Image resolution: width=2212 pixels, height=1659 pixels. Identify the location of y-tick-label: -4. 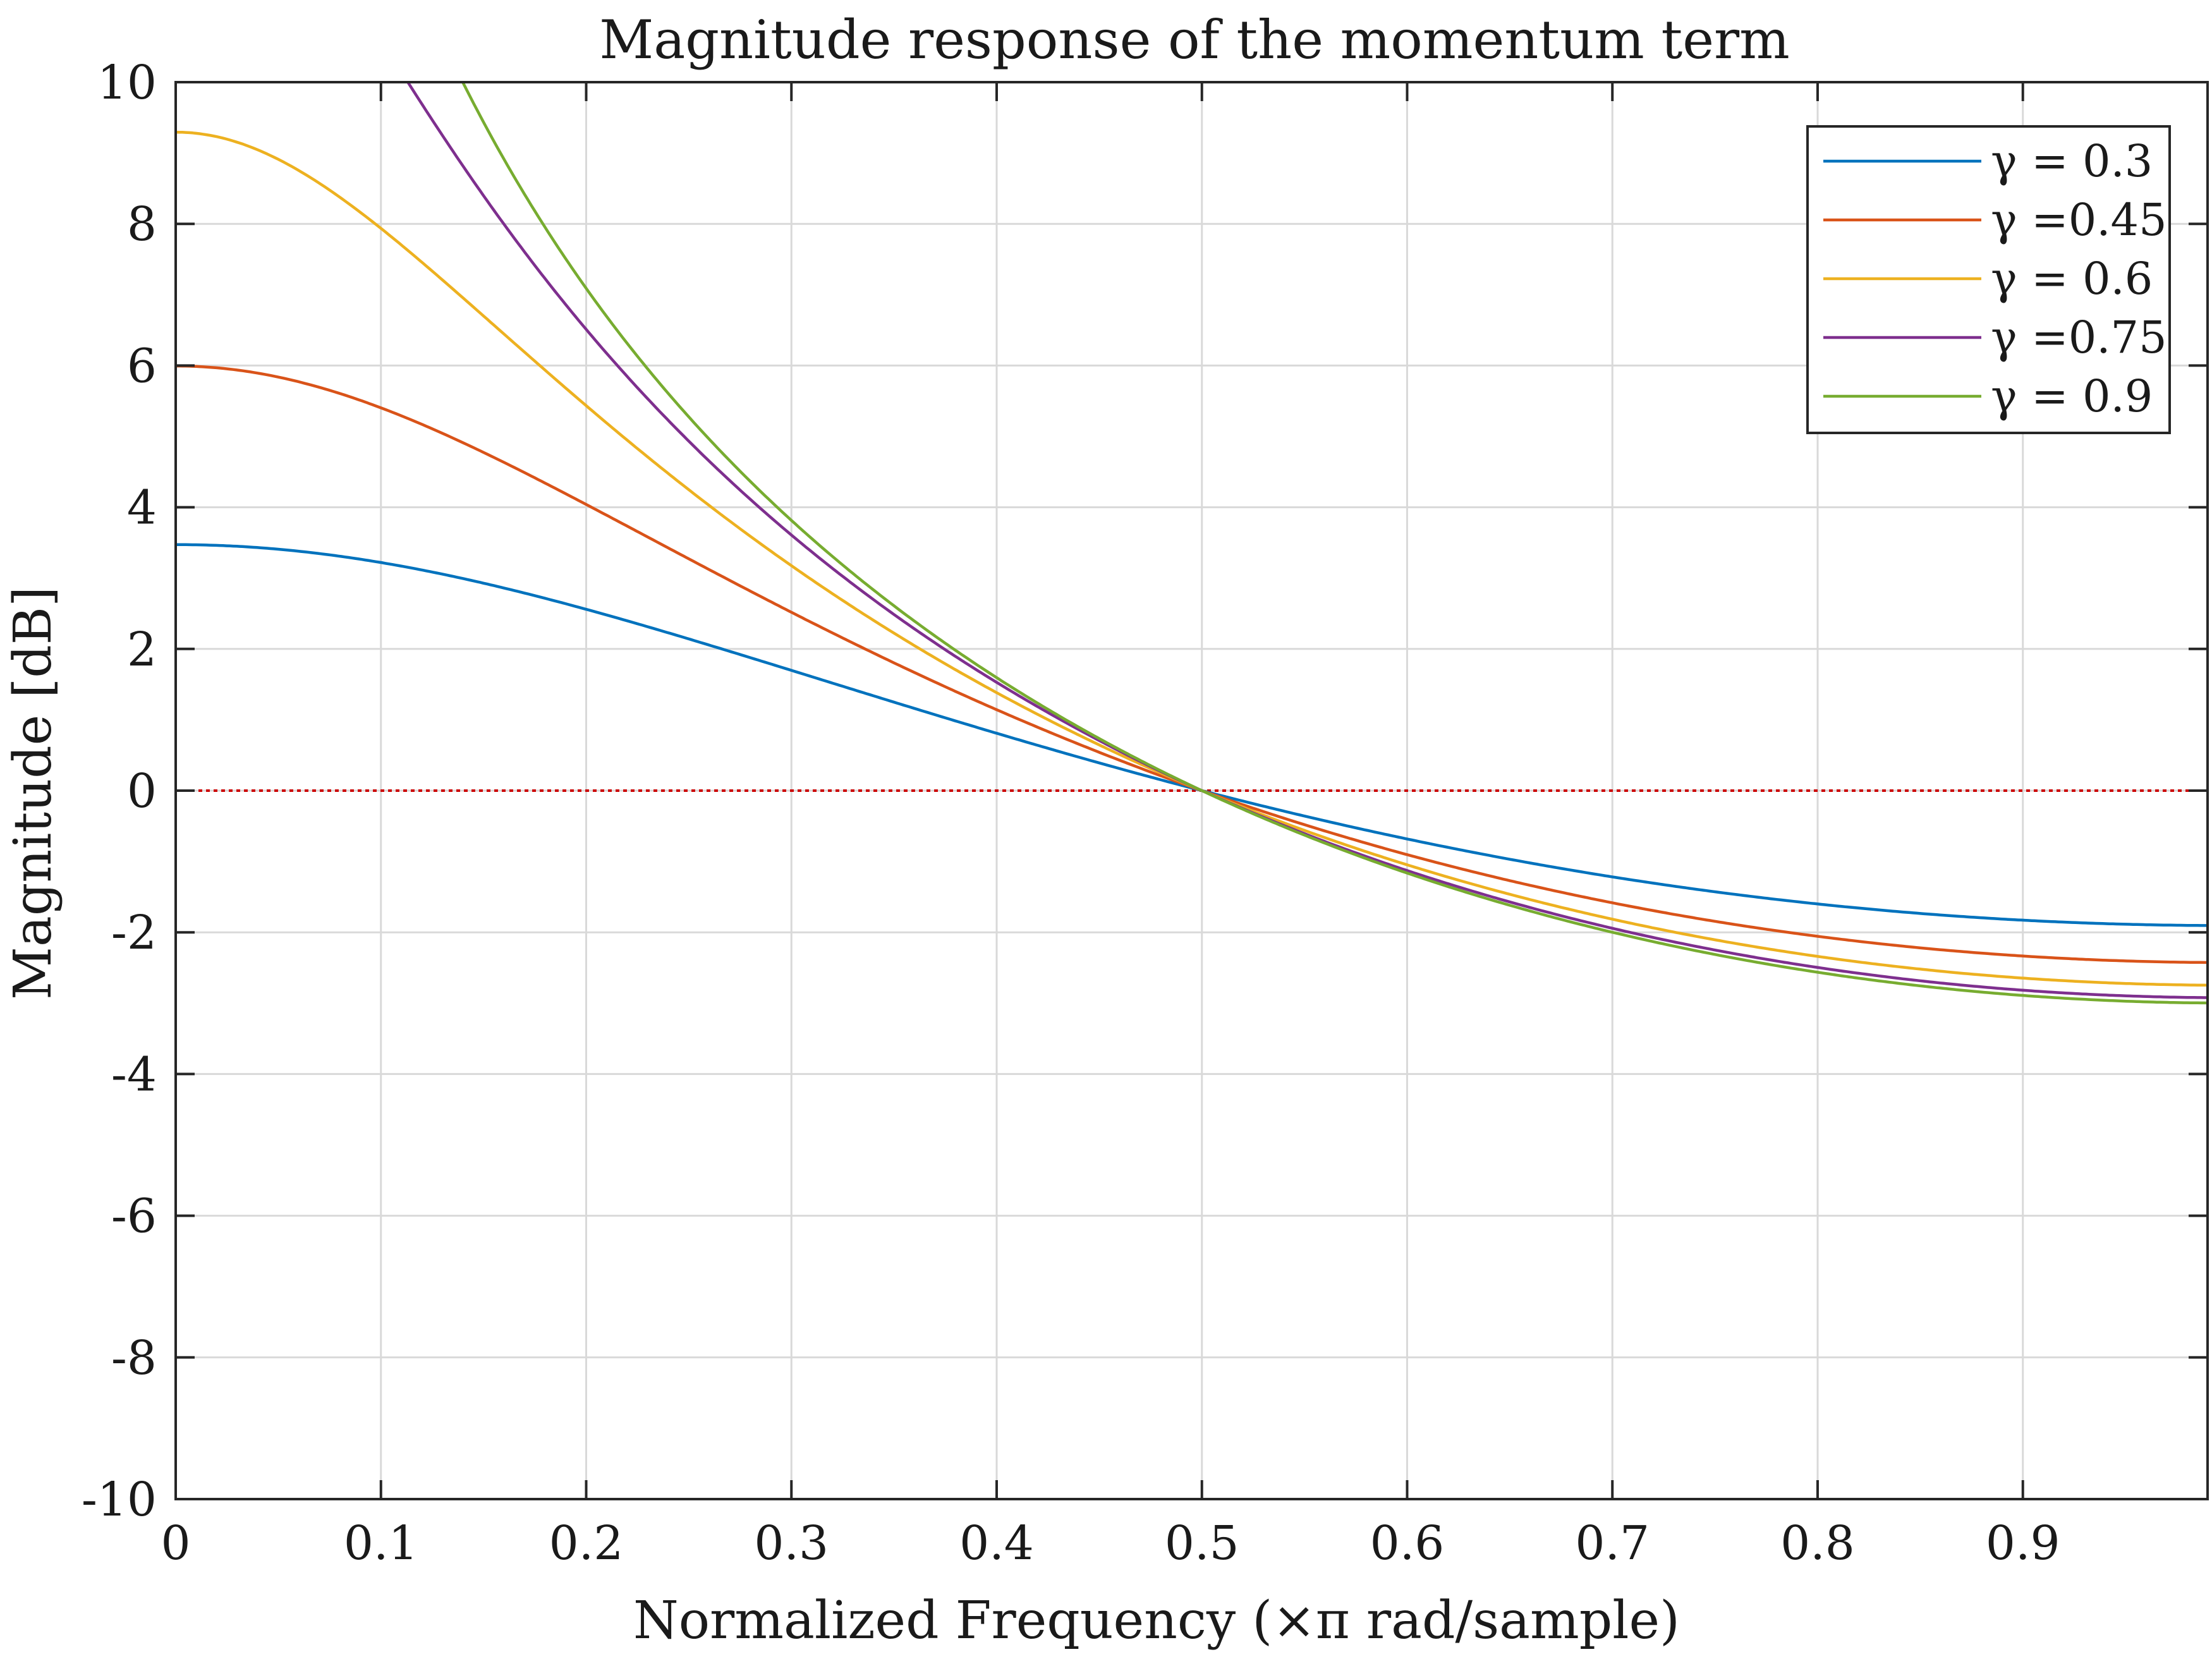
(134, 1074).